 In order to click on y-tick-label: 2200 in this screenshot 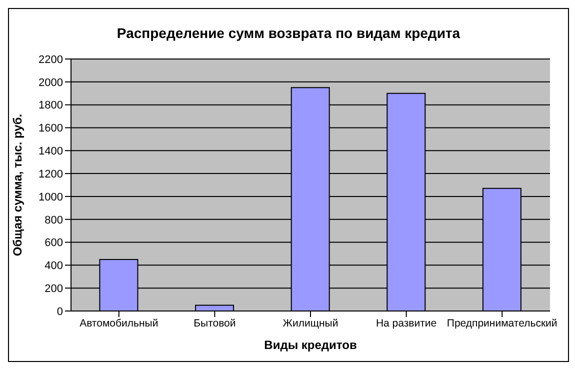, I will do `click(50, 60)`.